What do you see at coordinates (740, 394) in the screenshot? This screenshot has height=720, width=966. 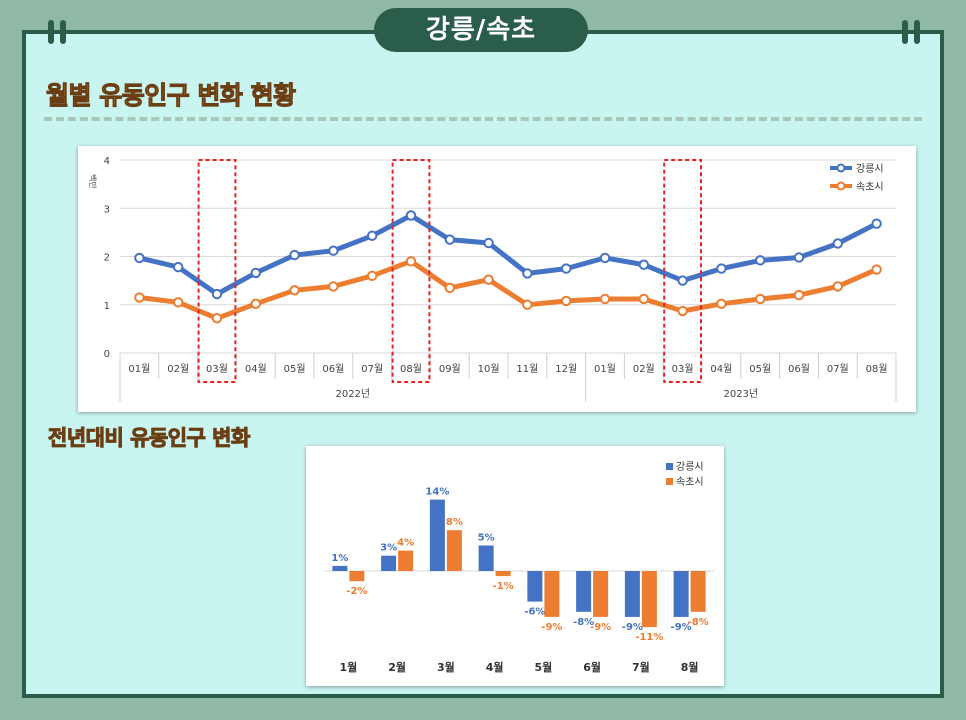 I see `year-group-label: 2023년` at bounding box center [740, 394].